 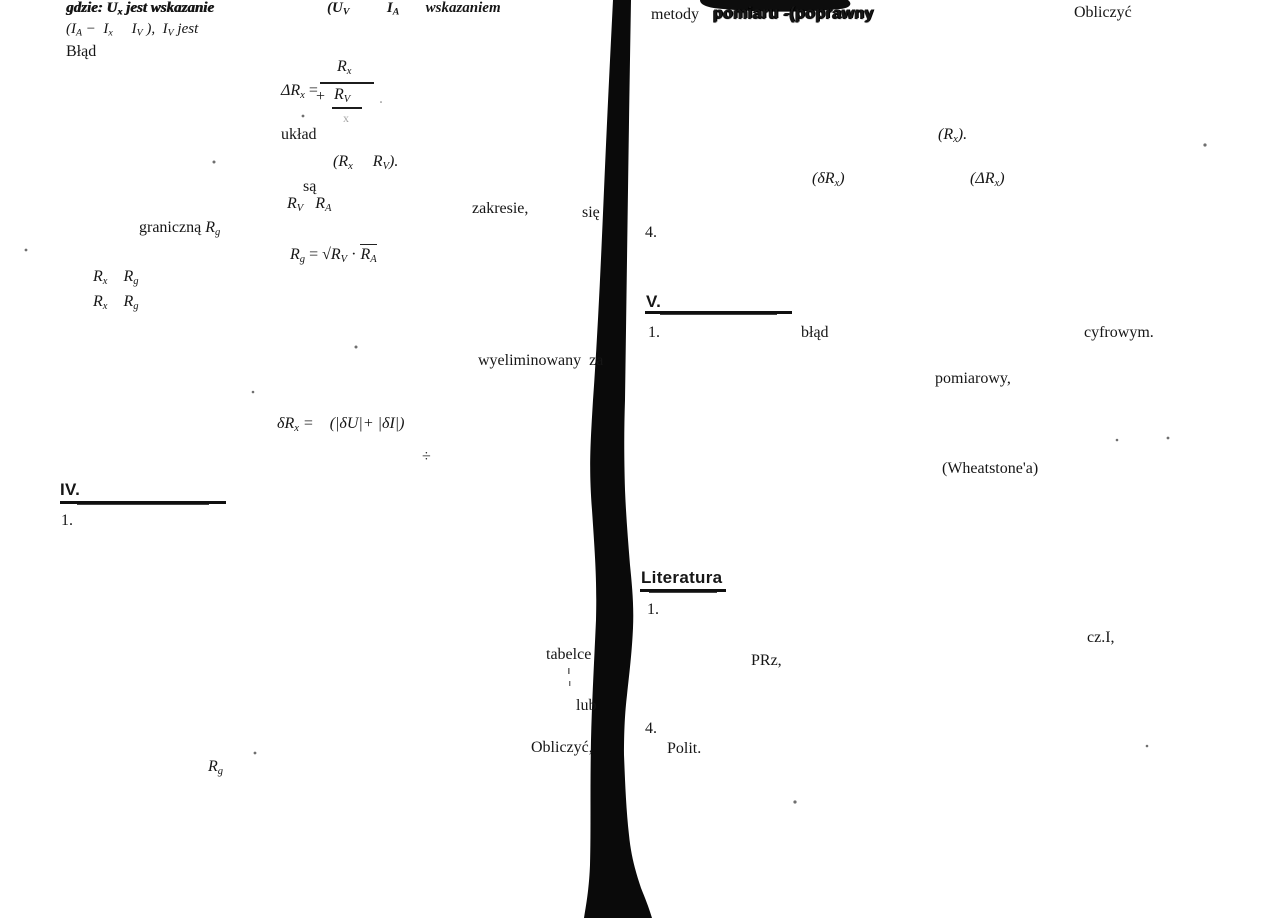 What do you see at coordinates (815, 332) in the screenshot?
I see `right-blad: błąd` at bounding box center [815, 332].